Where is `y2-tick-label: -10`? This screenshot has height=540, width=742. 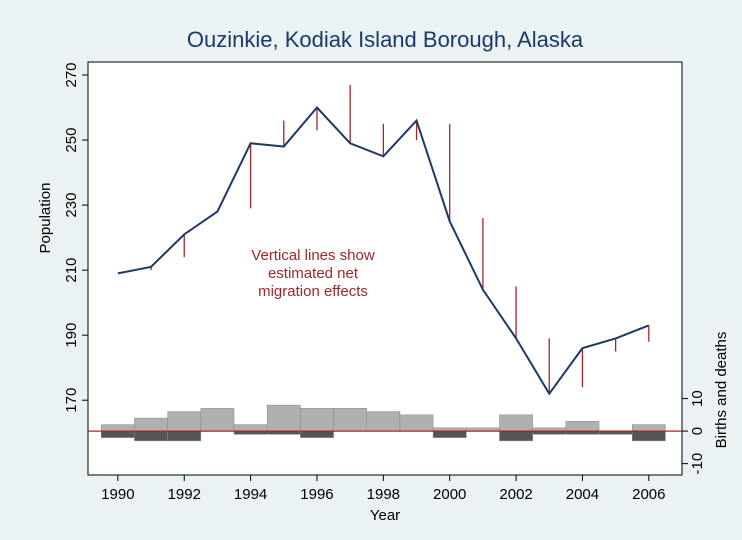 y2-tick-label: -10 is located at coordinates (697, 464).